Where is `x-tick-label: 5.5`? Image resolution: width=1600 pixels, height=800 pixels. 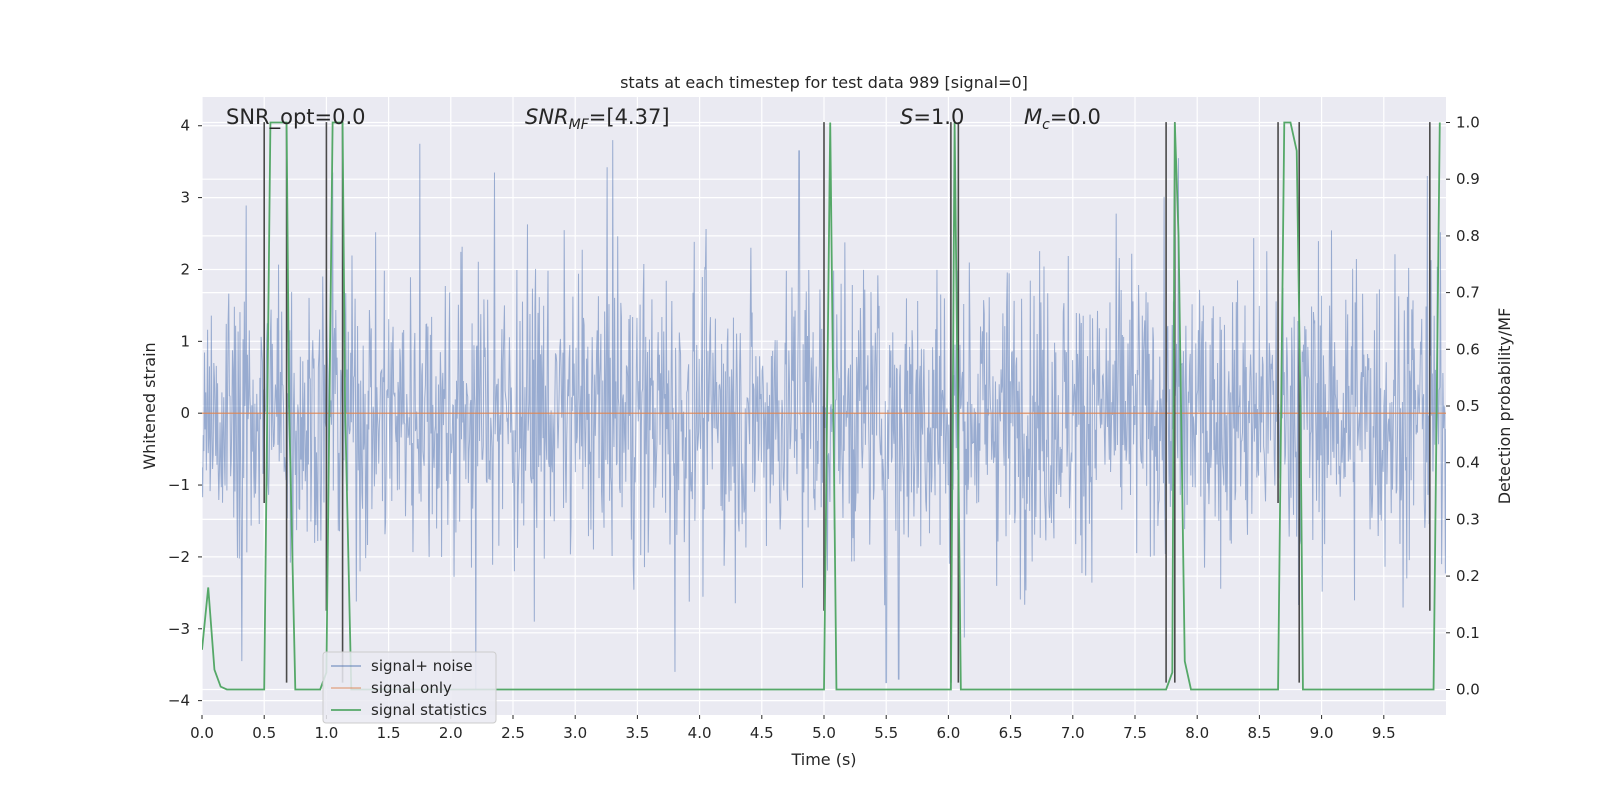
x-tick-label: 5.5 is located at coordinates (886, 733).